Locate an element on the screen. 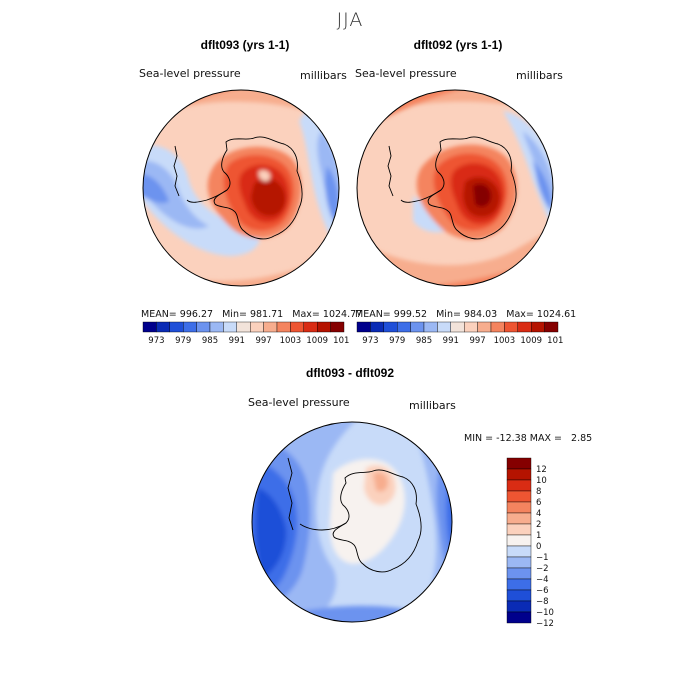 The image size is (700, 700). difference-polar-map is located at coordinates (352, 522).